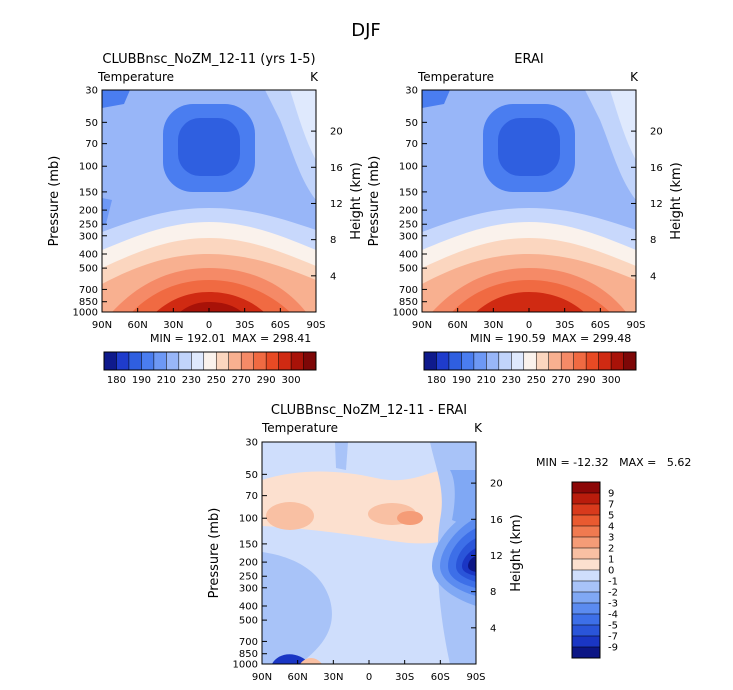  I want to click on colorbar-diff-label: -3, so click(613, 604).